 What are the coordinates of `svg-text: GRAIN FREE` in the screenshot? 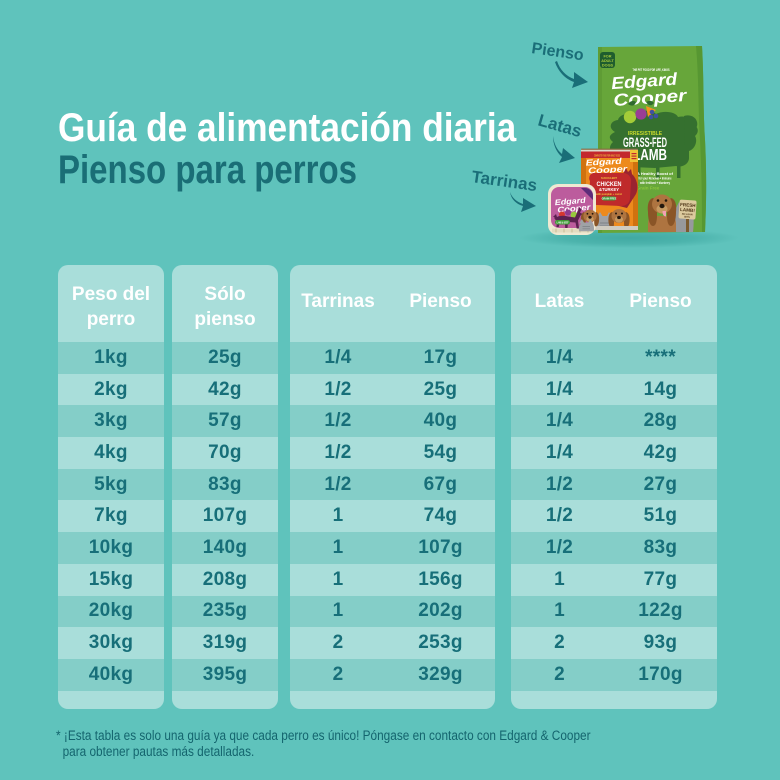 It's located at (609, 199).